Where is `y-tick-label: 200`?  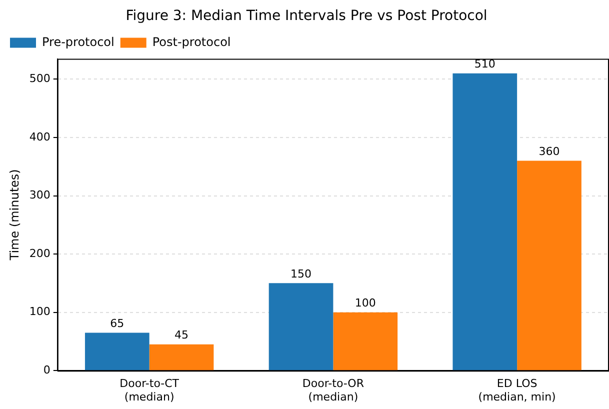 y-tick-label: 200 is located at coordinates (39, 253).